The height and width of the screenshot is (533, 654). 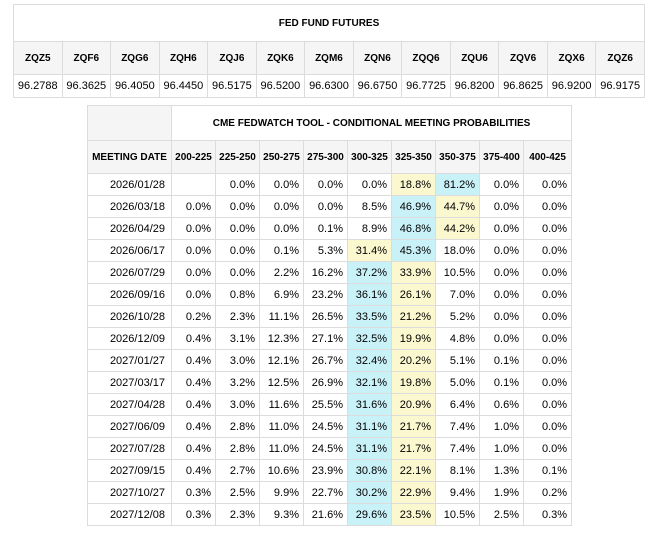 I want to click on probability-cell: 5.3%, so click(x=325, y=250).